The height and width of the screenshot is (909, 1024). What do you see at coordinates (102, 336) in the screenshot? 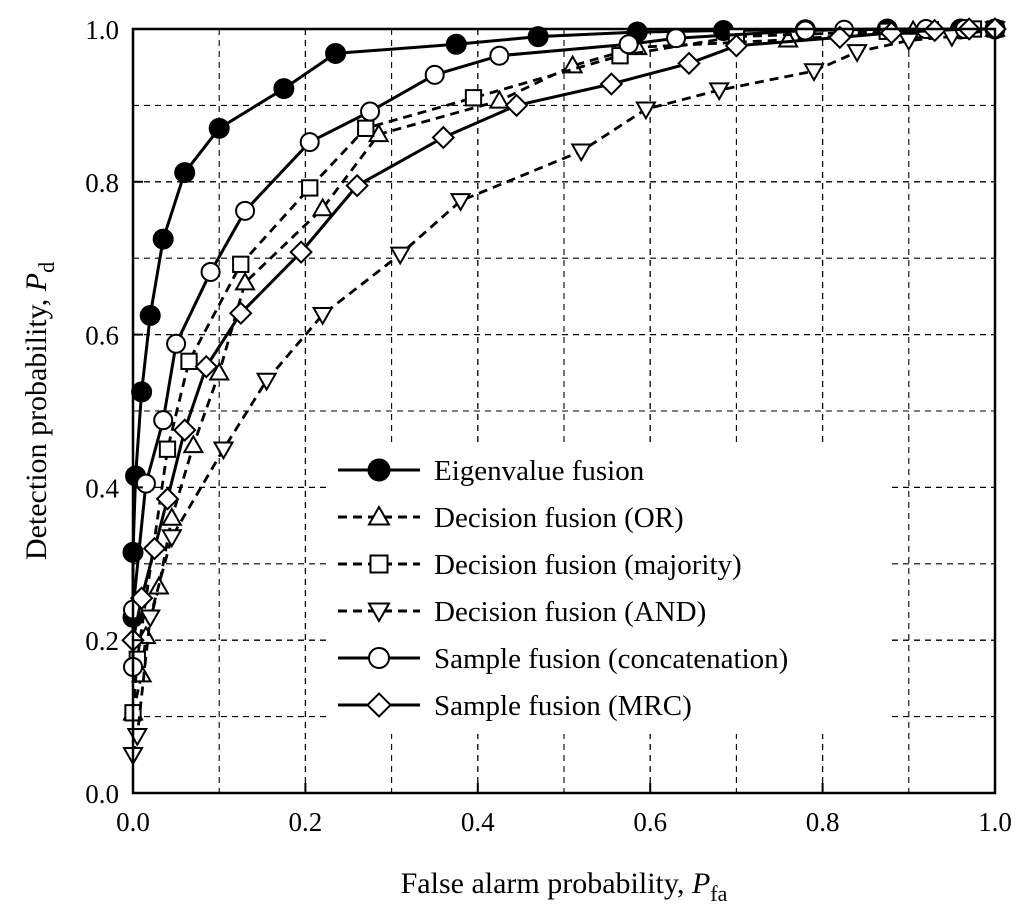
I see `y-tick-label: 0.6` at bounding box center [102, 336].